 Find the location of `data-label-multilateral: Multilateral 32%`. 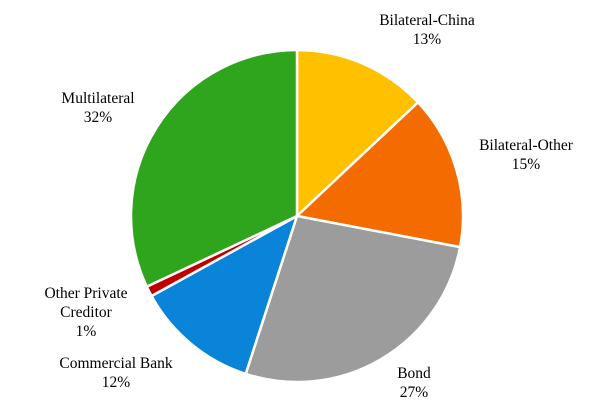

data-label-multilateral: Multilateral 32% is located at coordinates (97, 108).